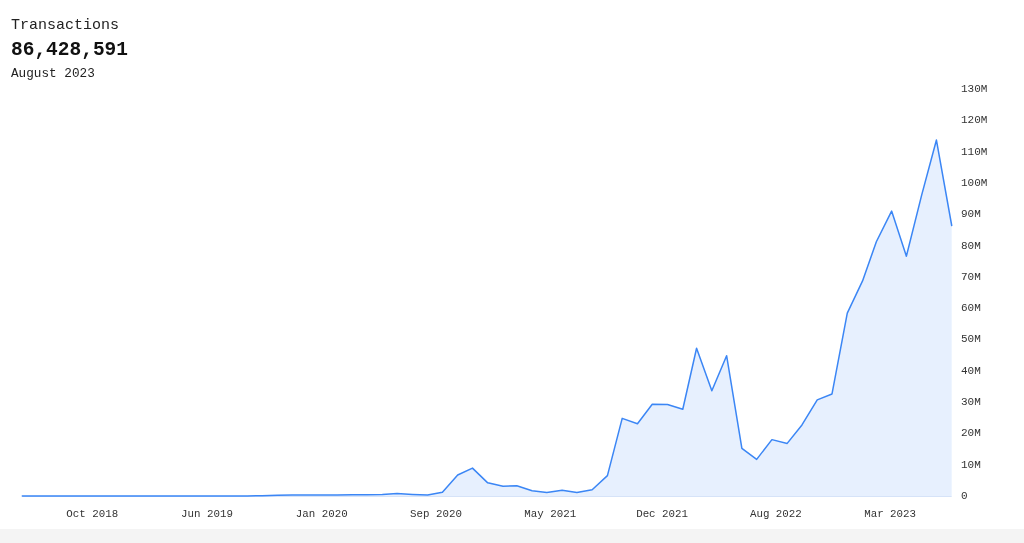 This screenshot has width=1024, height=543. I want to click on y-tick-label: 120M, so click(974, 120).